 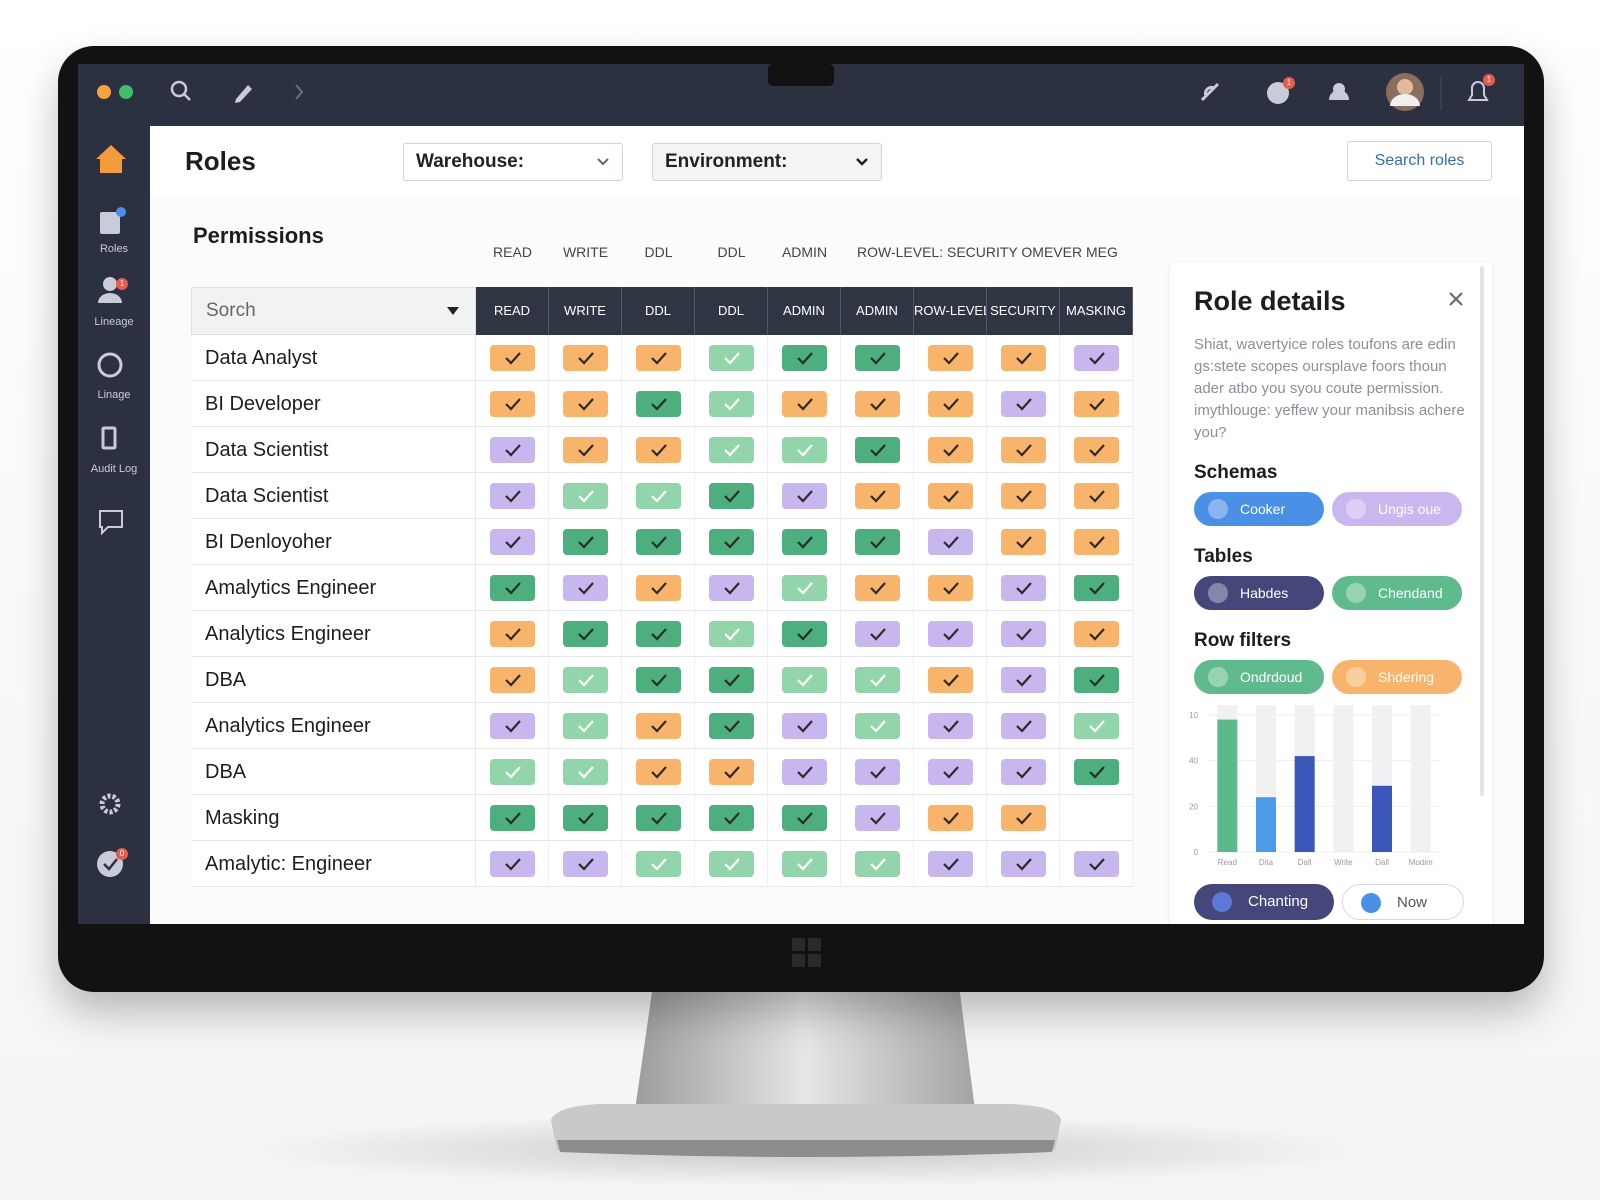 I want to click on role-name: Masking, so click(x=333, y=818).